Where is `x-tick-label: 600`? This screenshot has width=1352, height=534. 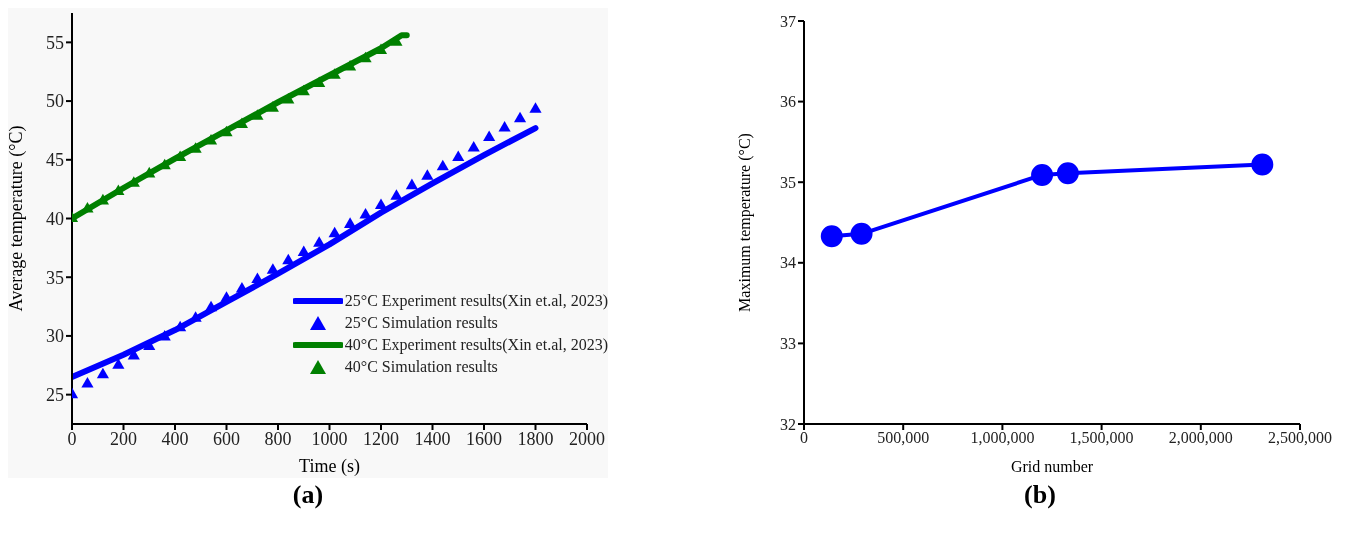
x-tick-label: 600 is located at coordinates (226, 438).